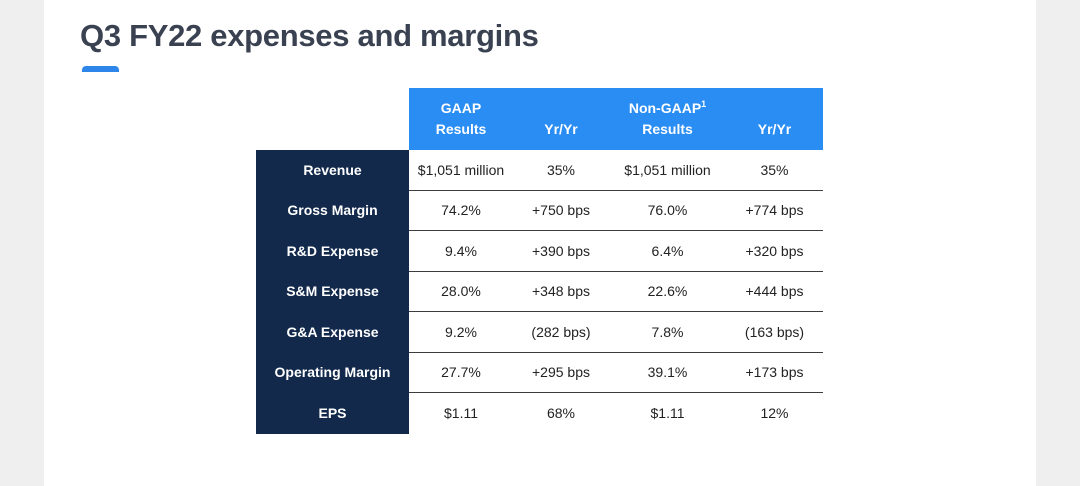 This screenshot has width=1080, height=486. I want to click on header-gaap-line1: GAAP, so click(461, 108).